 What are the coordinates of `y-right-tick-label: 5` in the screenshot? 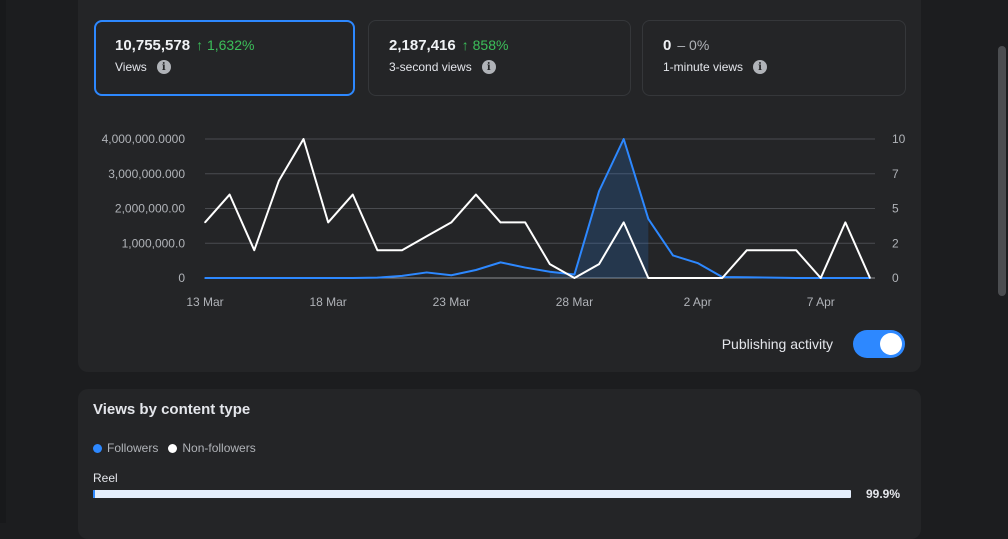 It's located at (895, 209).